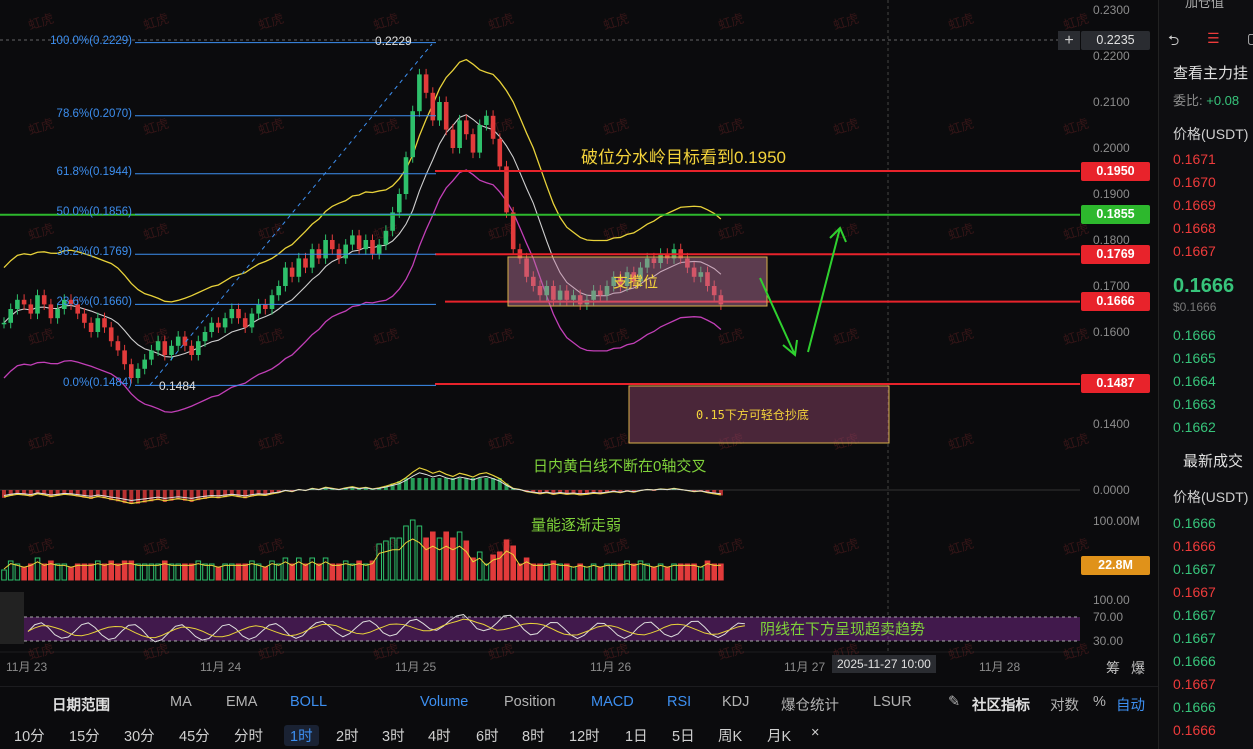 The height and width of the screenshot is (749, 1253). I want to click on indicator-position: Position, so click(530, 702).